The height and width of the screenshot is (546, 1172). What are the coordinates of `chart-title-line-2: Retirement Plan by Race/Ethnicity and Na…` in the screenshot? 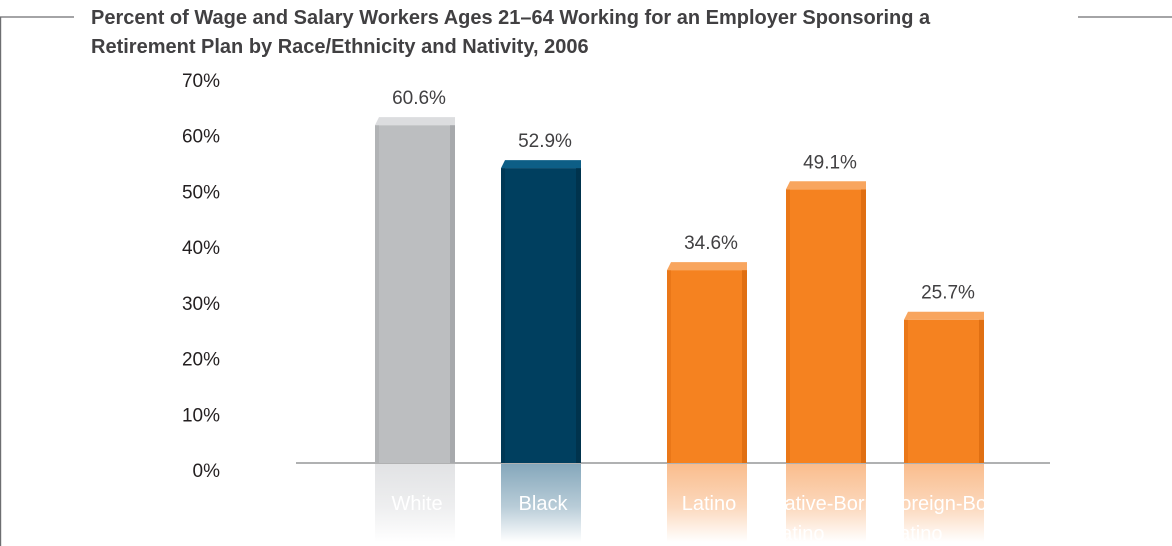 It's located at (340, 47).